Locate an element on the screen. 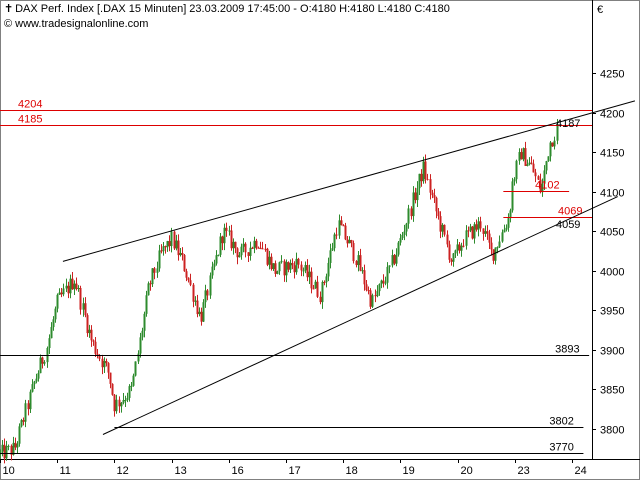  x-tick-label: 12 is located at coordinates (123, 471).